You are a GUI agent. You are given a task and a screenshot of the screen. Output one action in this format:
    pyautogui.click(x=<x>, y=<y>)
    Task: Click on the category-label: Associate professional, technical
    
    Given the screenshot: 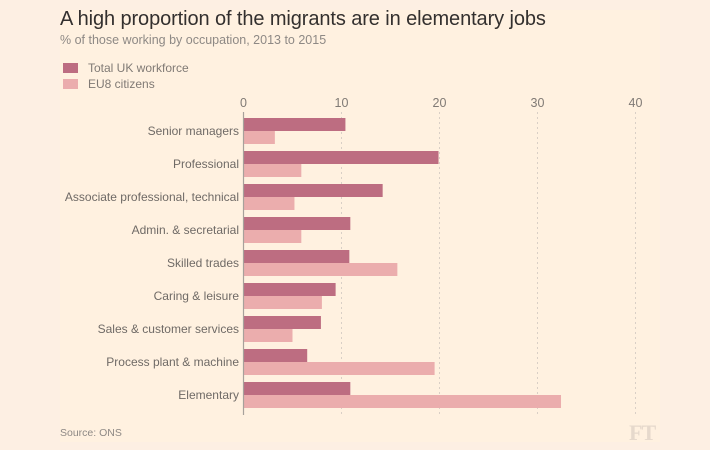 What is the action you would take?
    pyautogui.click(x=152, y=197)
    